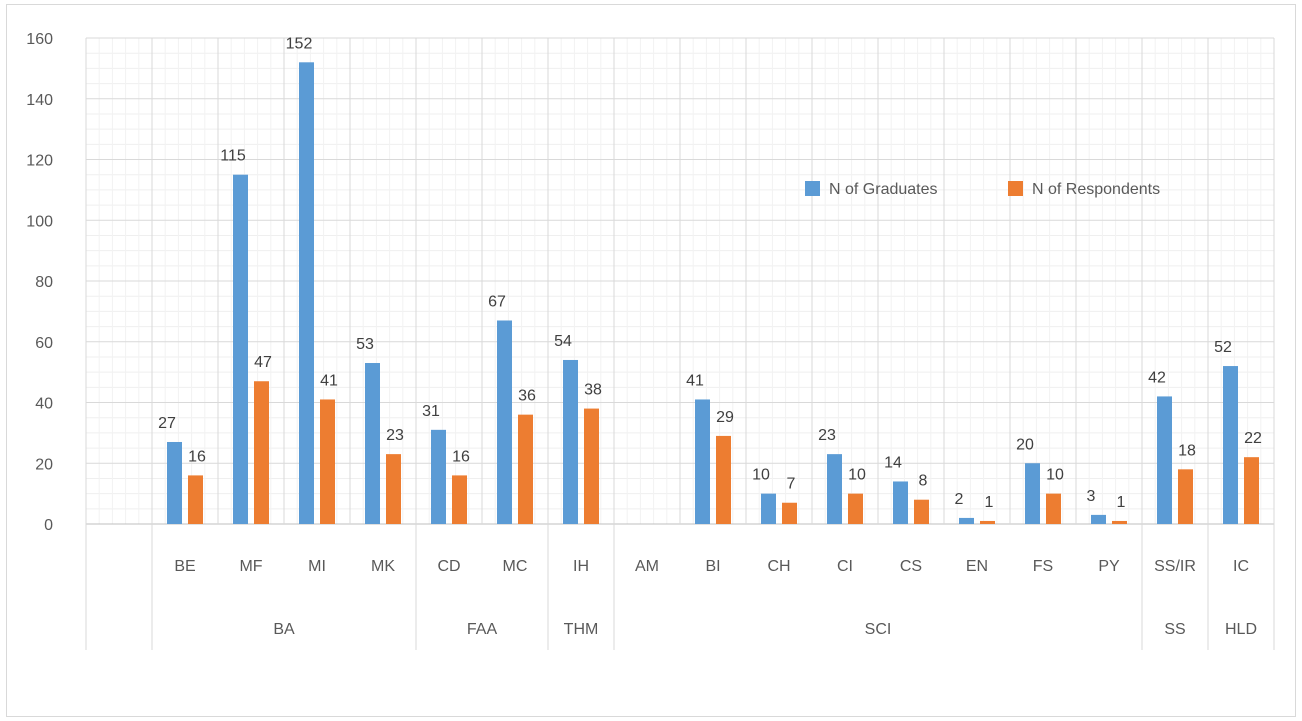 Image resolution: width=1302 pixels, height=721 pixels. I want to click on data-label-respondents: 23, so click(395, 435).